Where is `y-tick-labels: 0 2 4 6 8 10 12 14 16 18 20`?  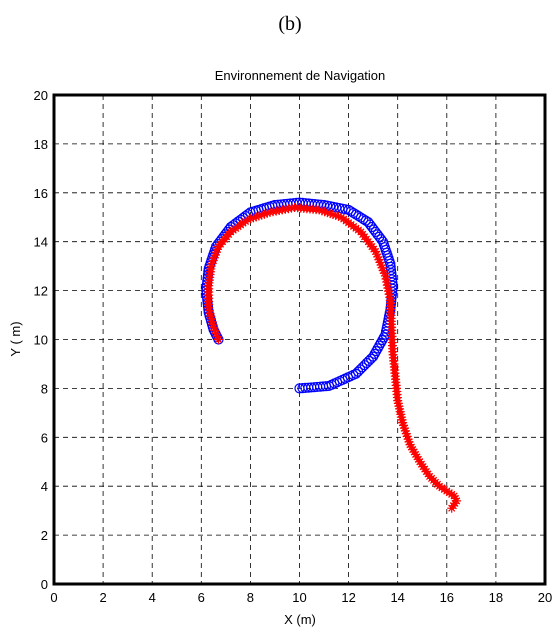 y-tick-labels: 0 2 4 6 8 10 12 14 16 18 20 is located at coordinates (41, 340).